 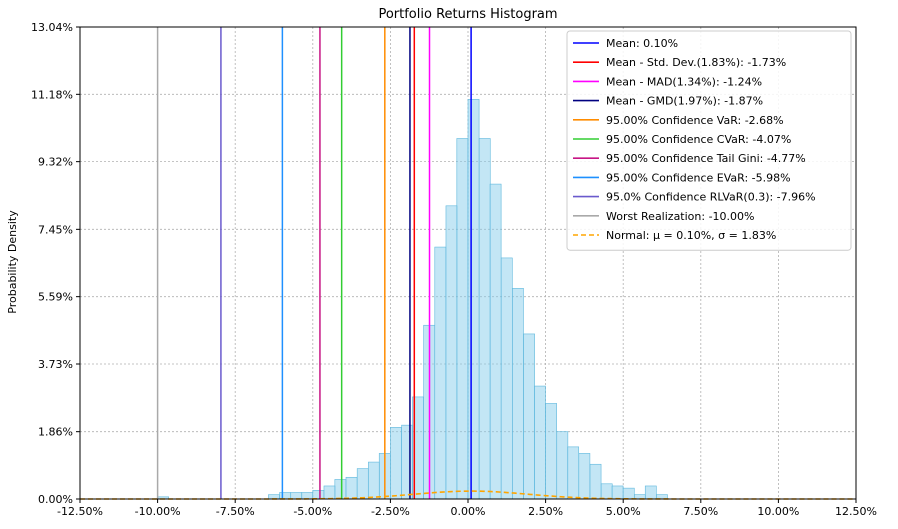 What do you see at coordinates (711, 197) in the screenshot?
I see `legend-label-rlvar: 95.0% Confidence RLVaR(0.3): -7.96%` at bounding box center [711, 197].